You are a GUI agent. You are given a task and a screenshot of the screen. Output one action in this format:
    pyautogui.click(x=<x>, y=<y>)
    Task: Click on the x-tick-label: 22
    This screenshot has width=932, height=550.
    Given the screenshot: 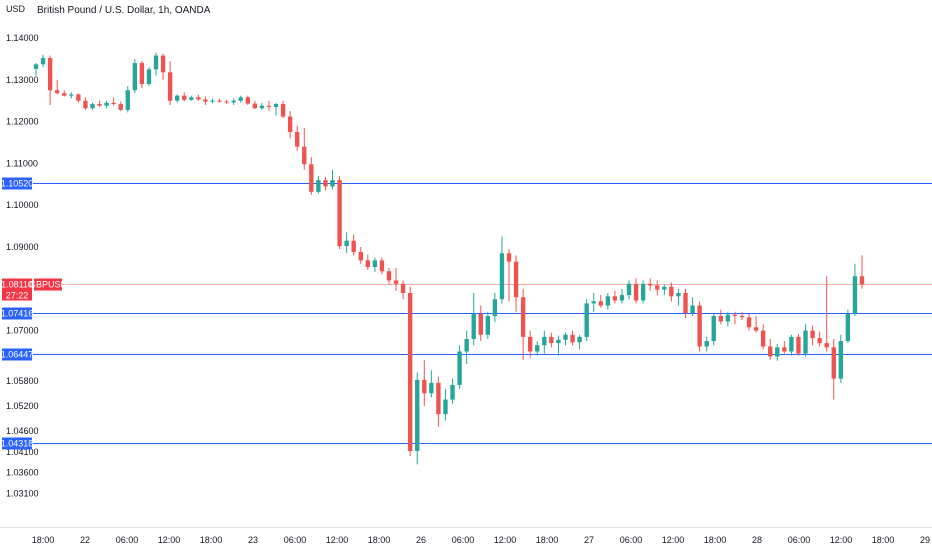 What is the action you would take?
    pyautogui.click(x=85, y=540)
    